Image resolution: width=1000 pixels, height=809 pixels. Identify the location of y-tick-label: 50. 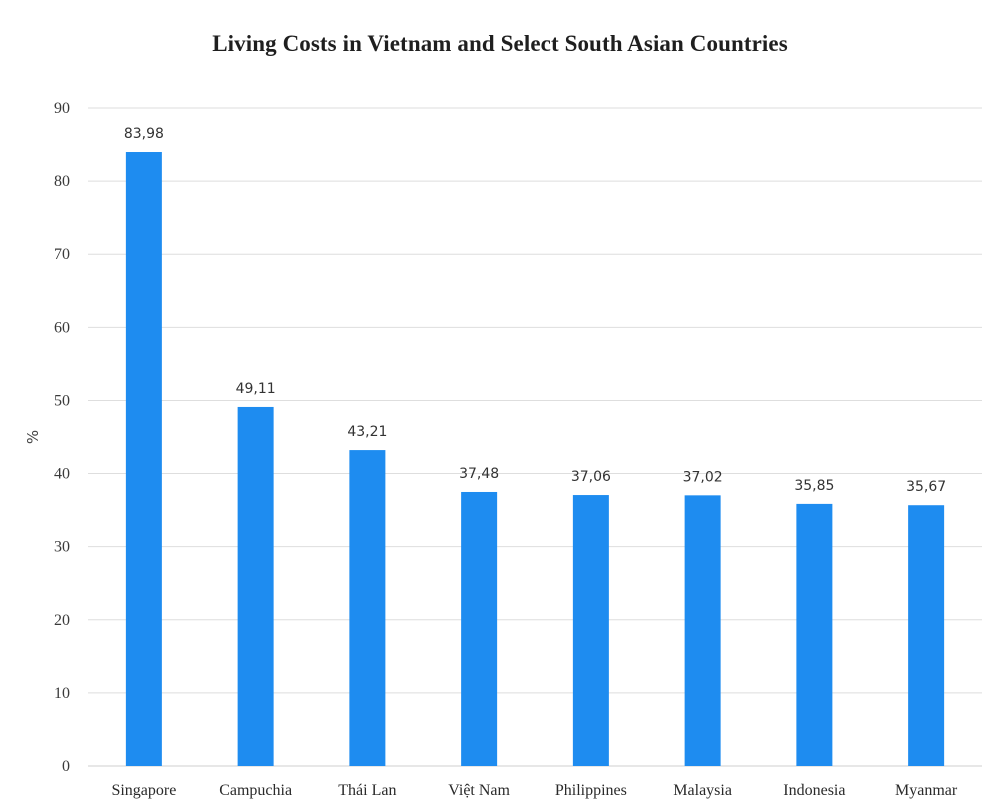
(62, 400).